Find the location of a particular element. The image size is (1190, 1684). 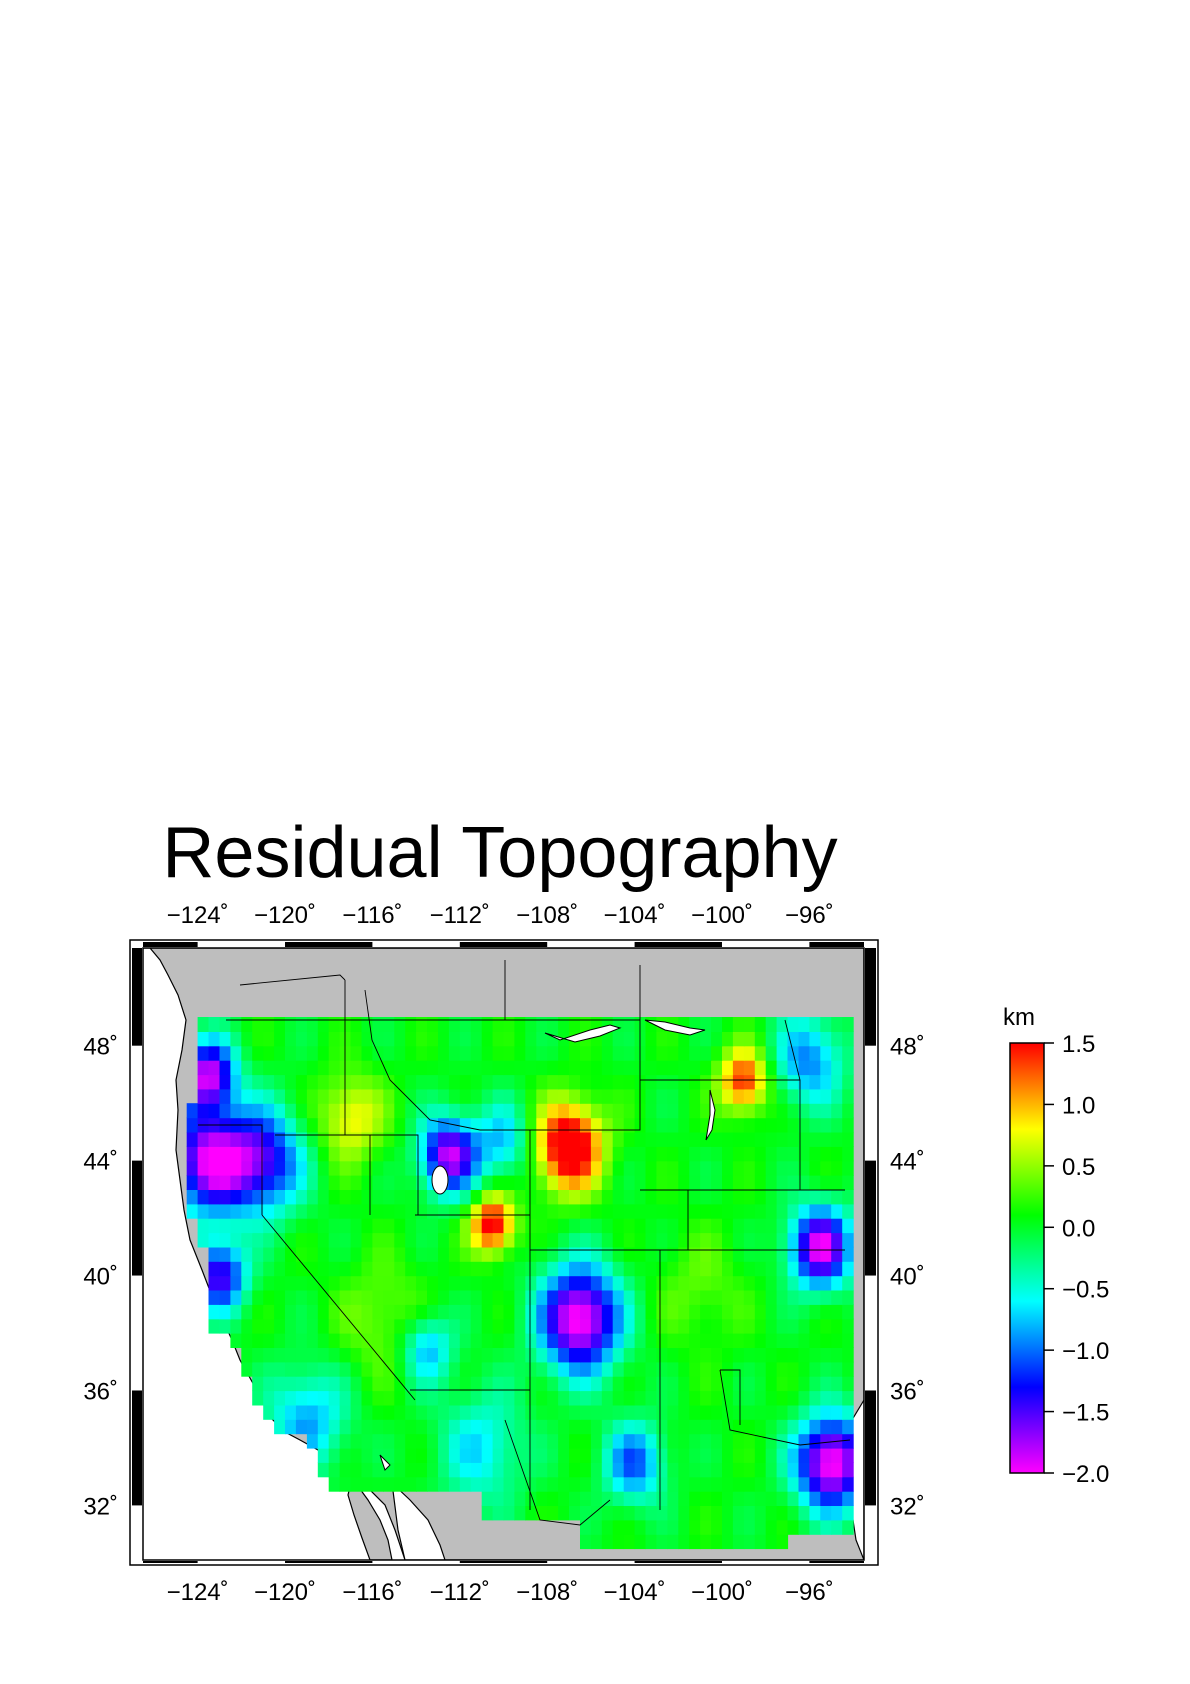

longitude-tick-label: −104˚ is located at coordinates (635, 915).